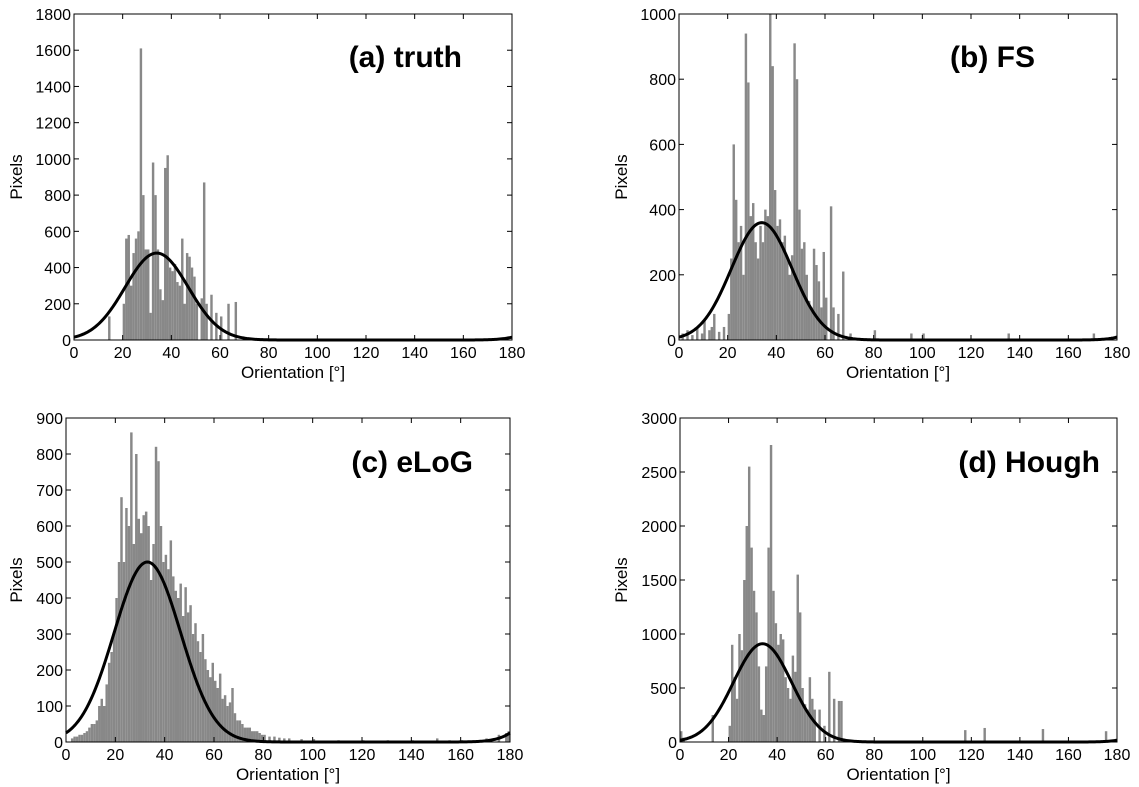  Describe the element at coordinates (659, 419) in the screenshot. I see `y-tick-label: 3000` at that location.